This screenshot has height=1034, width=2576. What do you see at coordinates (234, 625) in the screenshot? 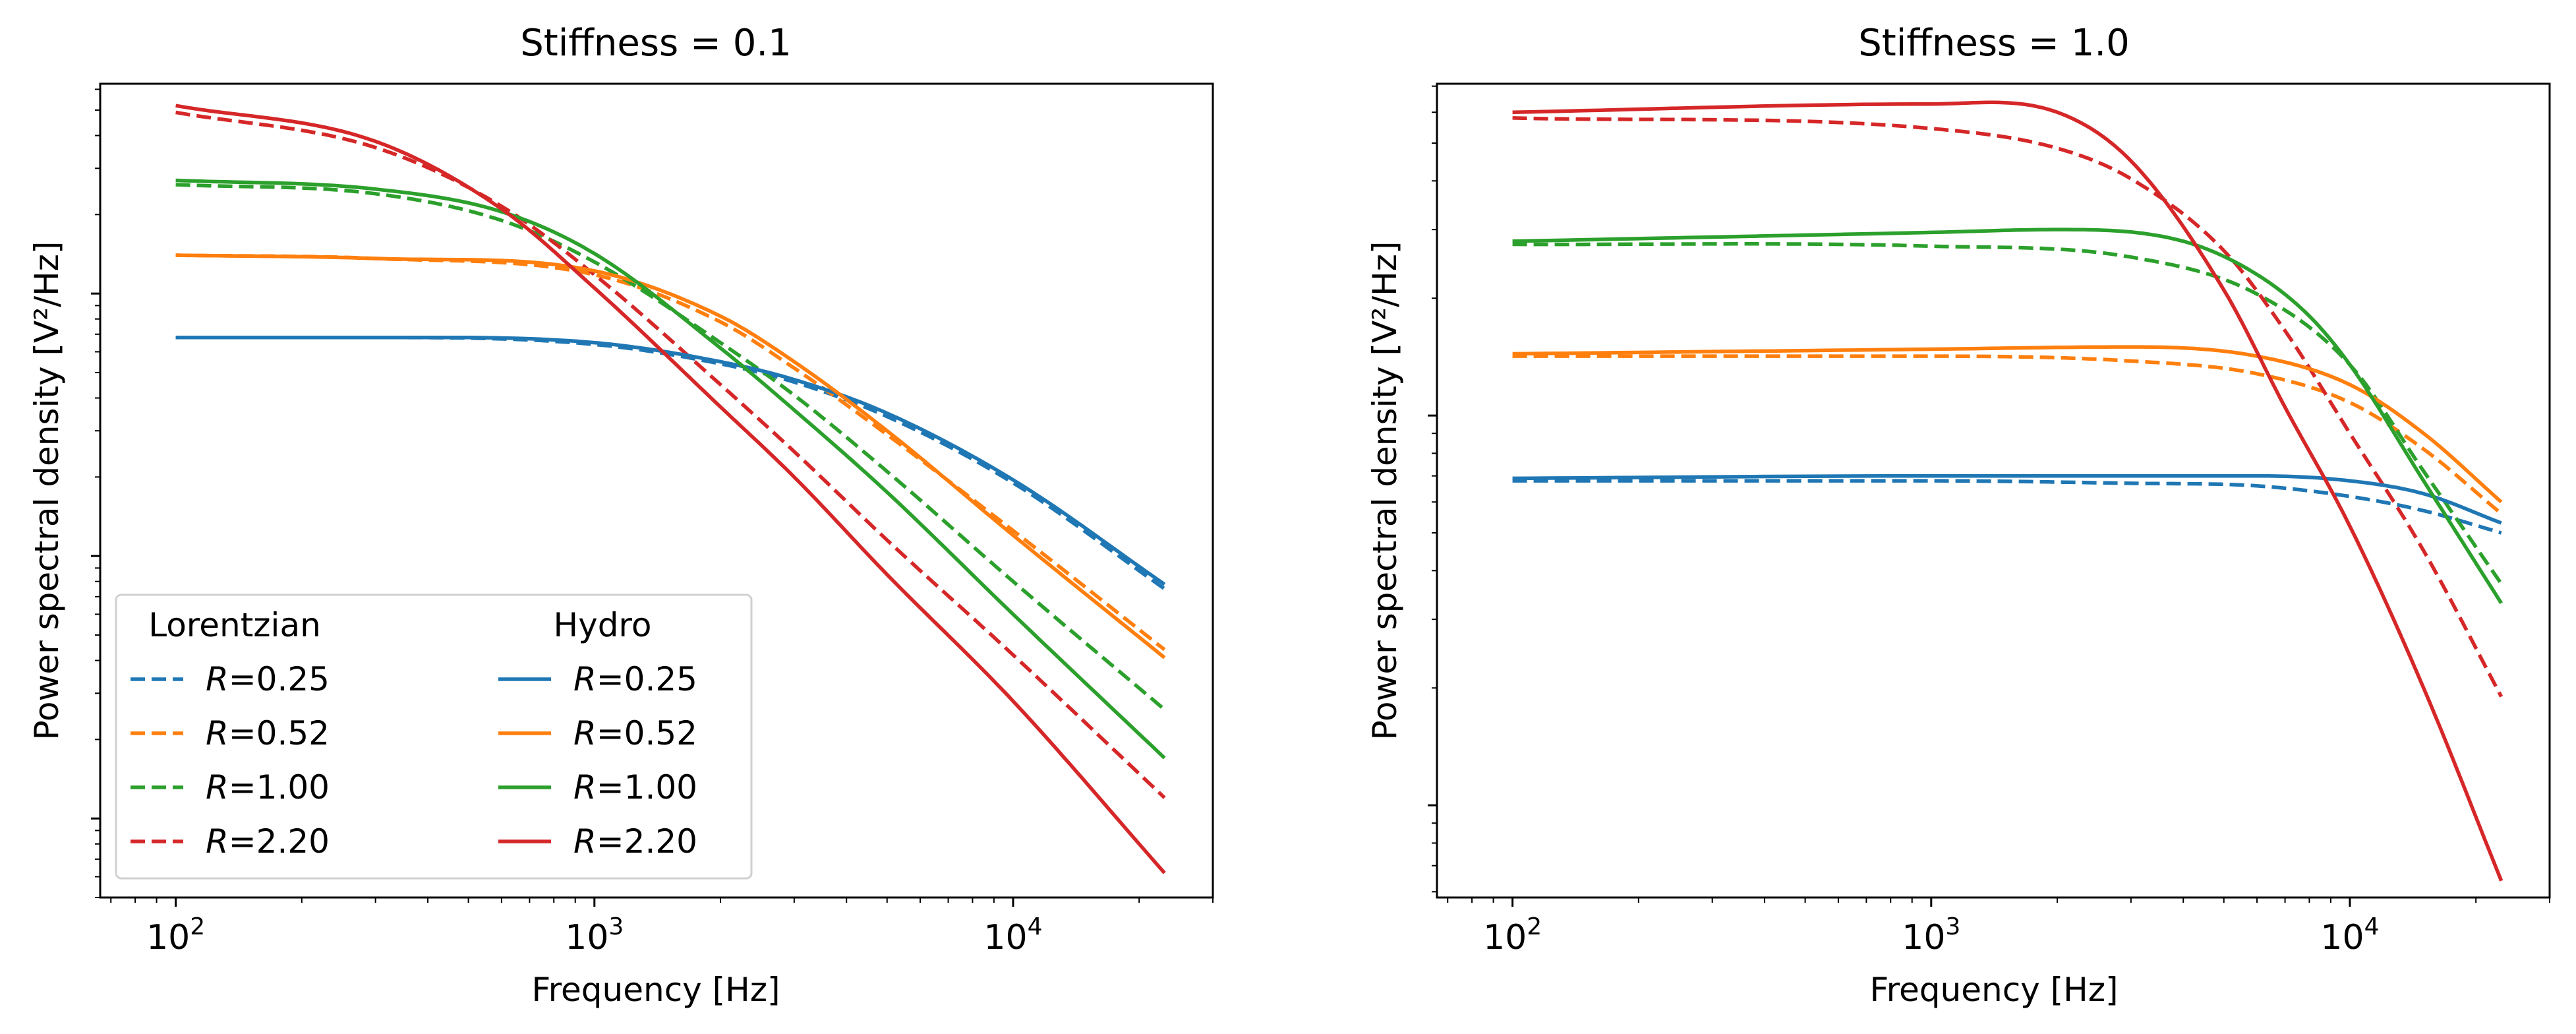
I see `legend-title-lorentzian: Lorentzian` at bounding box center [234, 625].